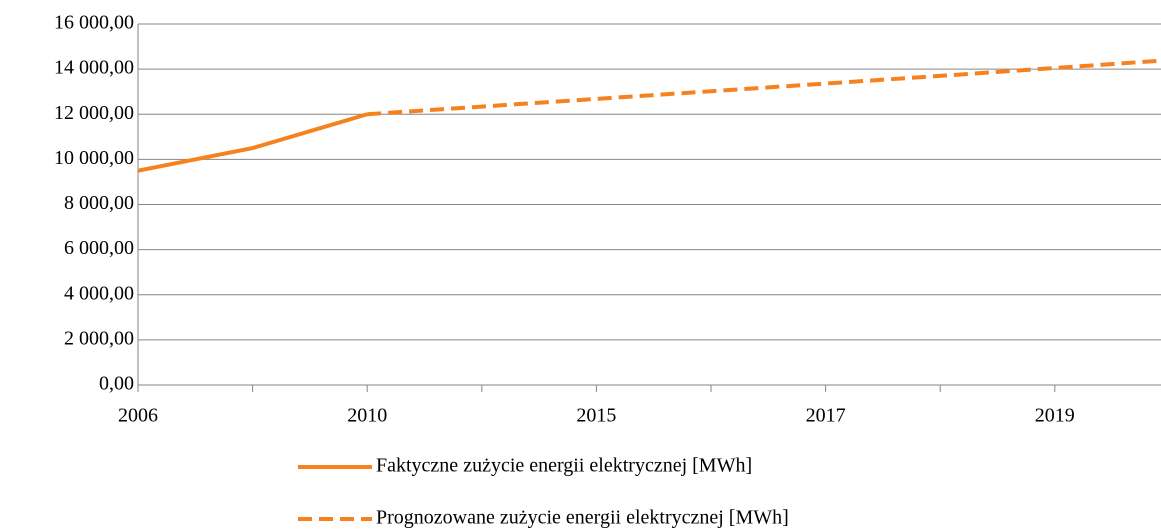 The width and height of the screenshot is (1161, 532). What do you see at coordinates (99, 248) in the screenshot?
I see `y-tick-label: 6 000,00` at bounding box center [99, 248].